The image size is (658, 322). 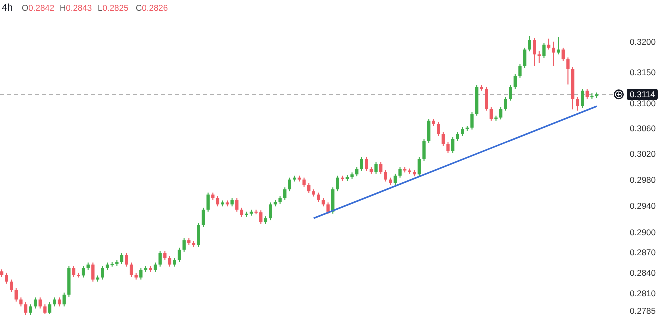 What do you see at coordinates (643, 205) in the screenshot?
I see `y-tick-label: 0.2940` at bounding box center [643, 205].